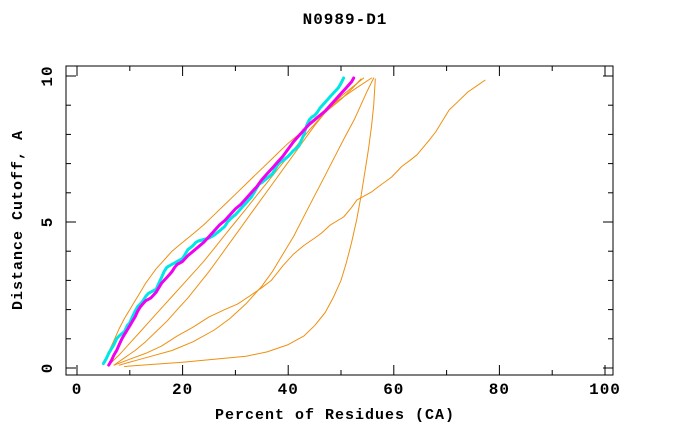 Image resolution: width=680 pixels, height=440 pixels. What do you see at coordinates (288, 390) in the screenshot?
I see `x-tick-label: 40` at bounding box center [288, 390].